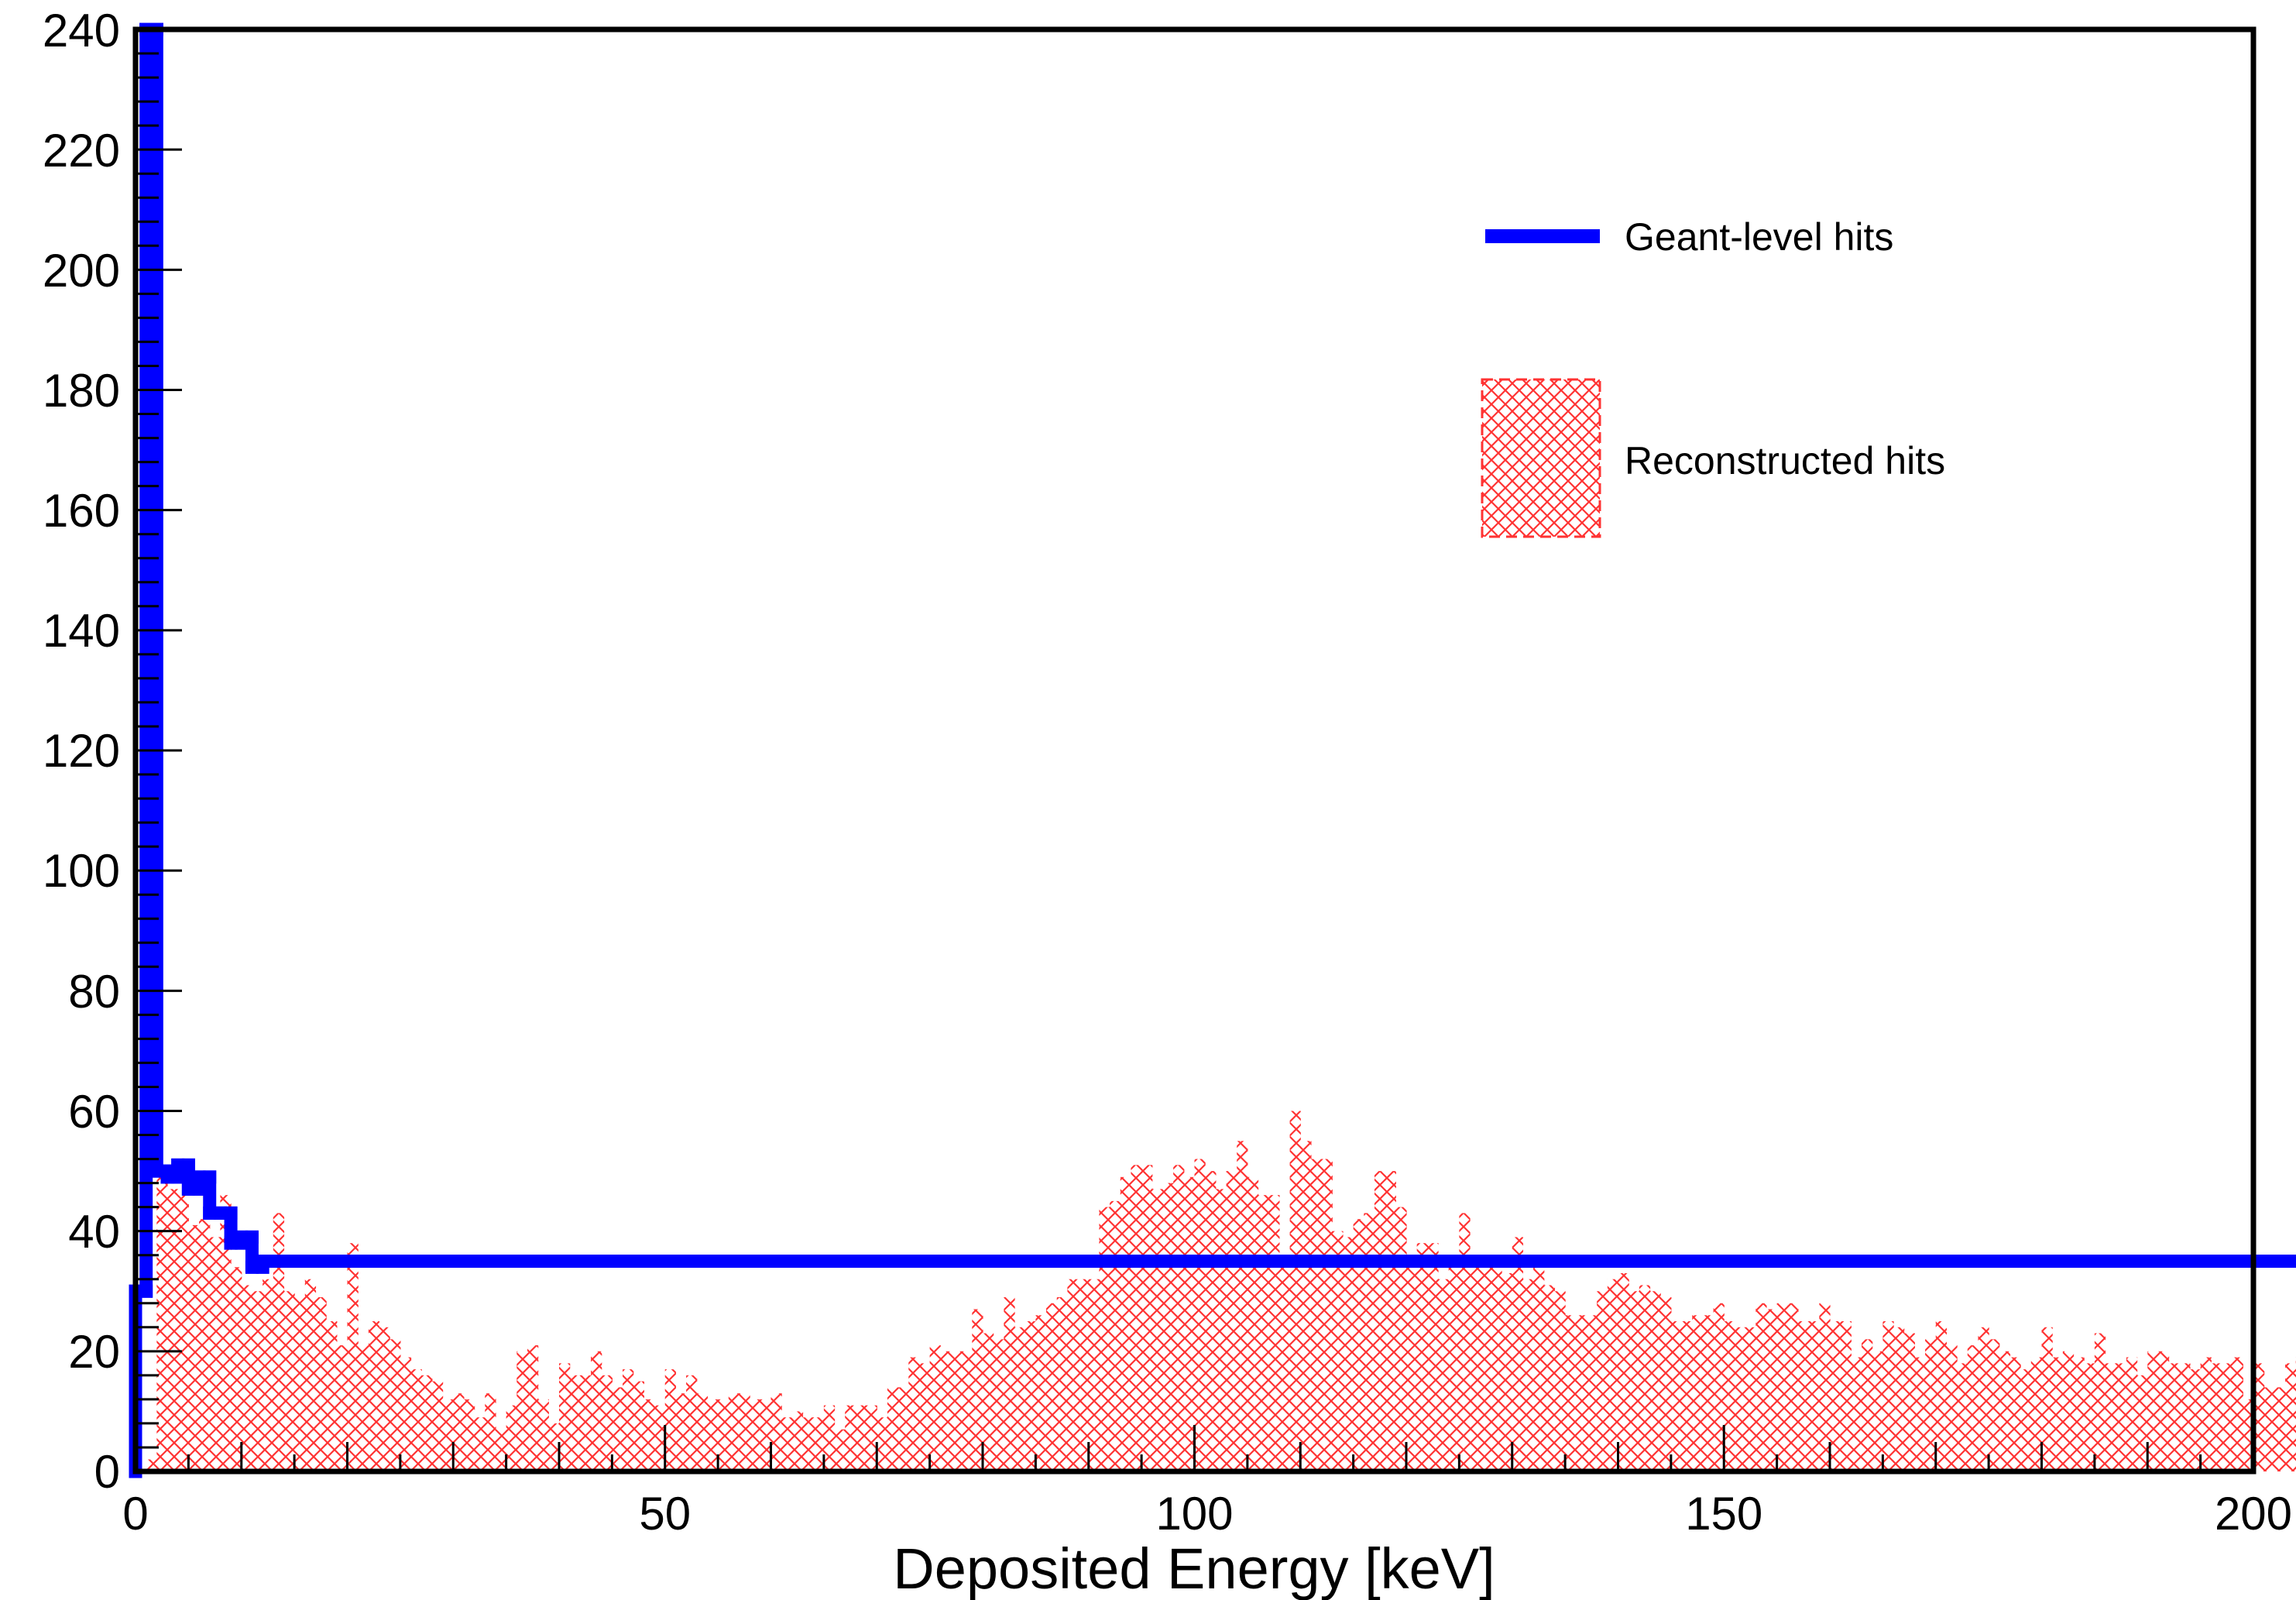 This screenshot has width=2296, height=1600. Describe the element at coordinates (81, 751) in the screenshot. I see `y-tick-label-120: 120` at that location.